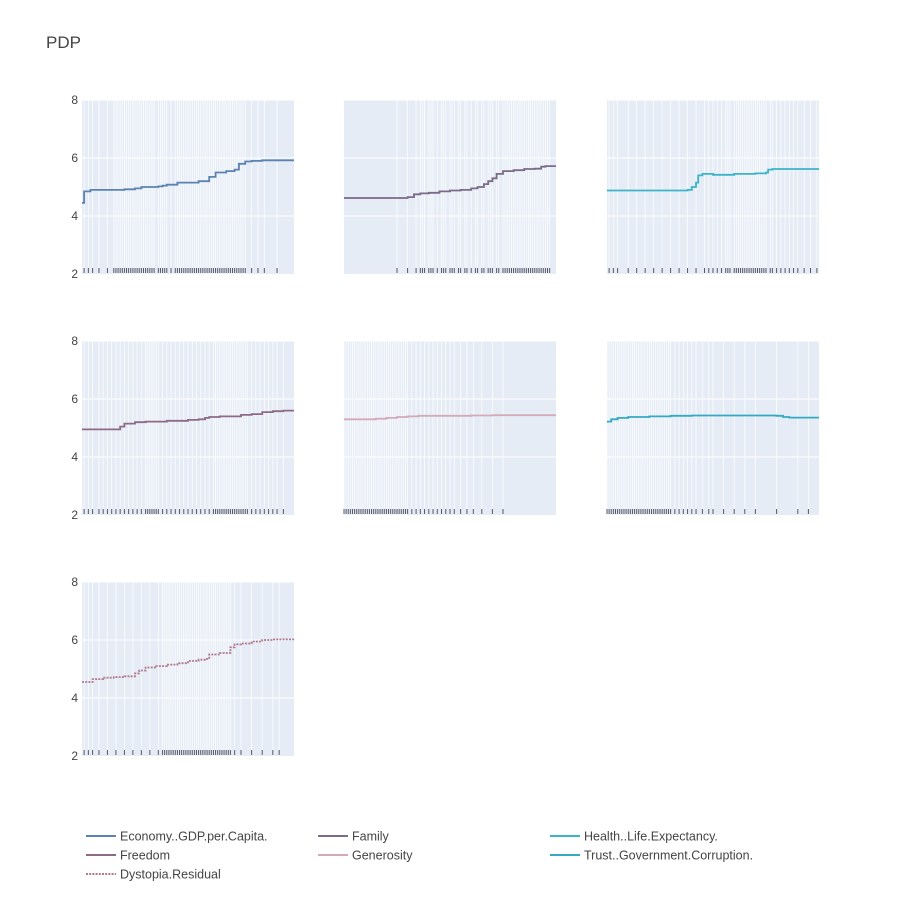 The image size is (900, 900). I want to click on subplot-7: 2 4 6 8, so click(182, 669).